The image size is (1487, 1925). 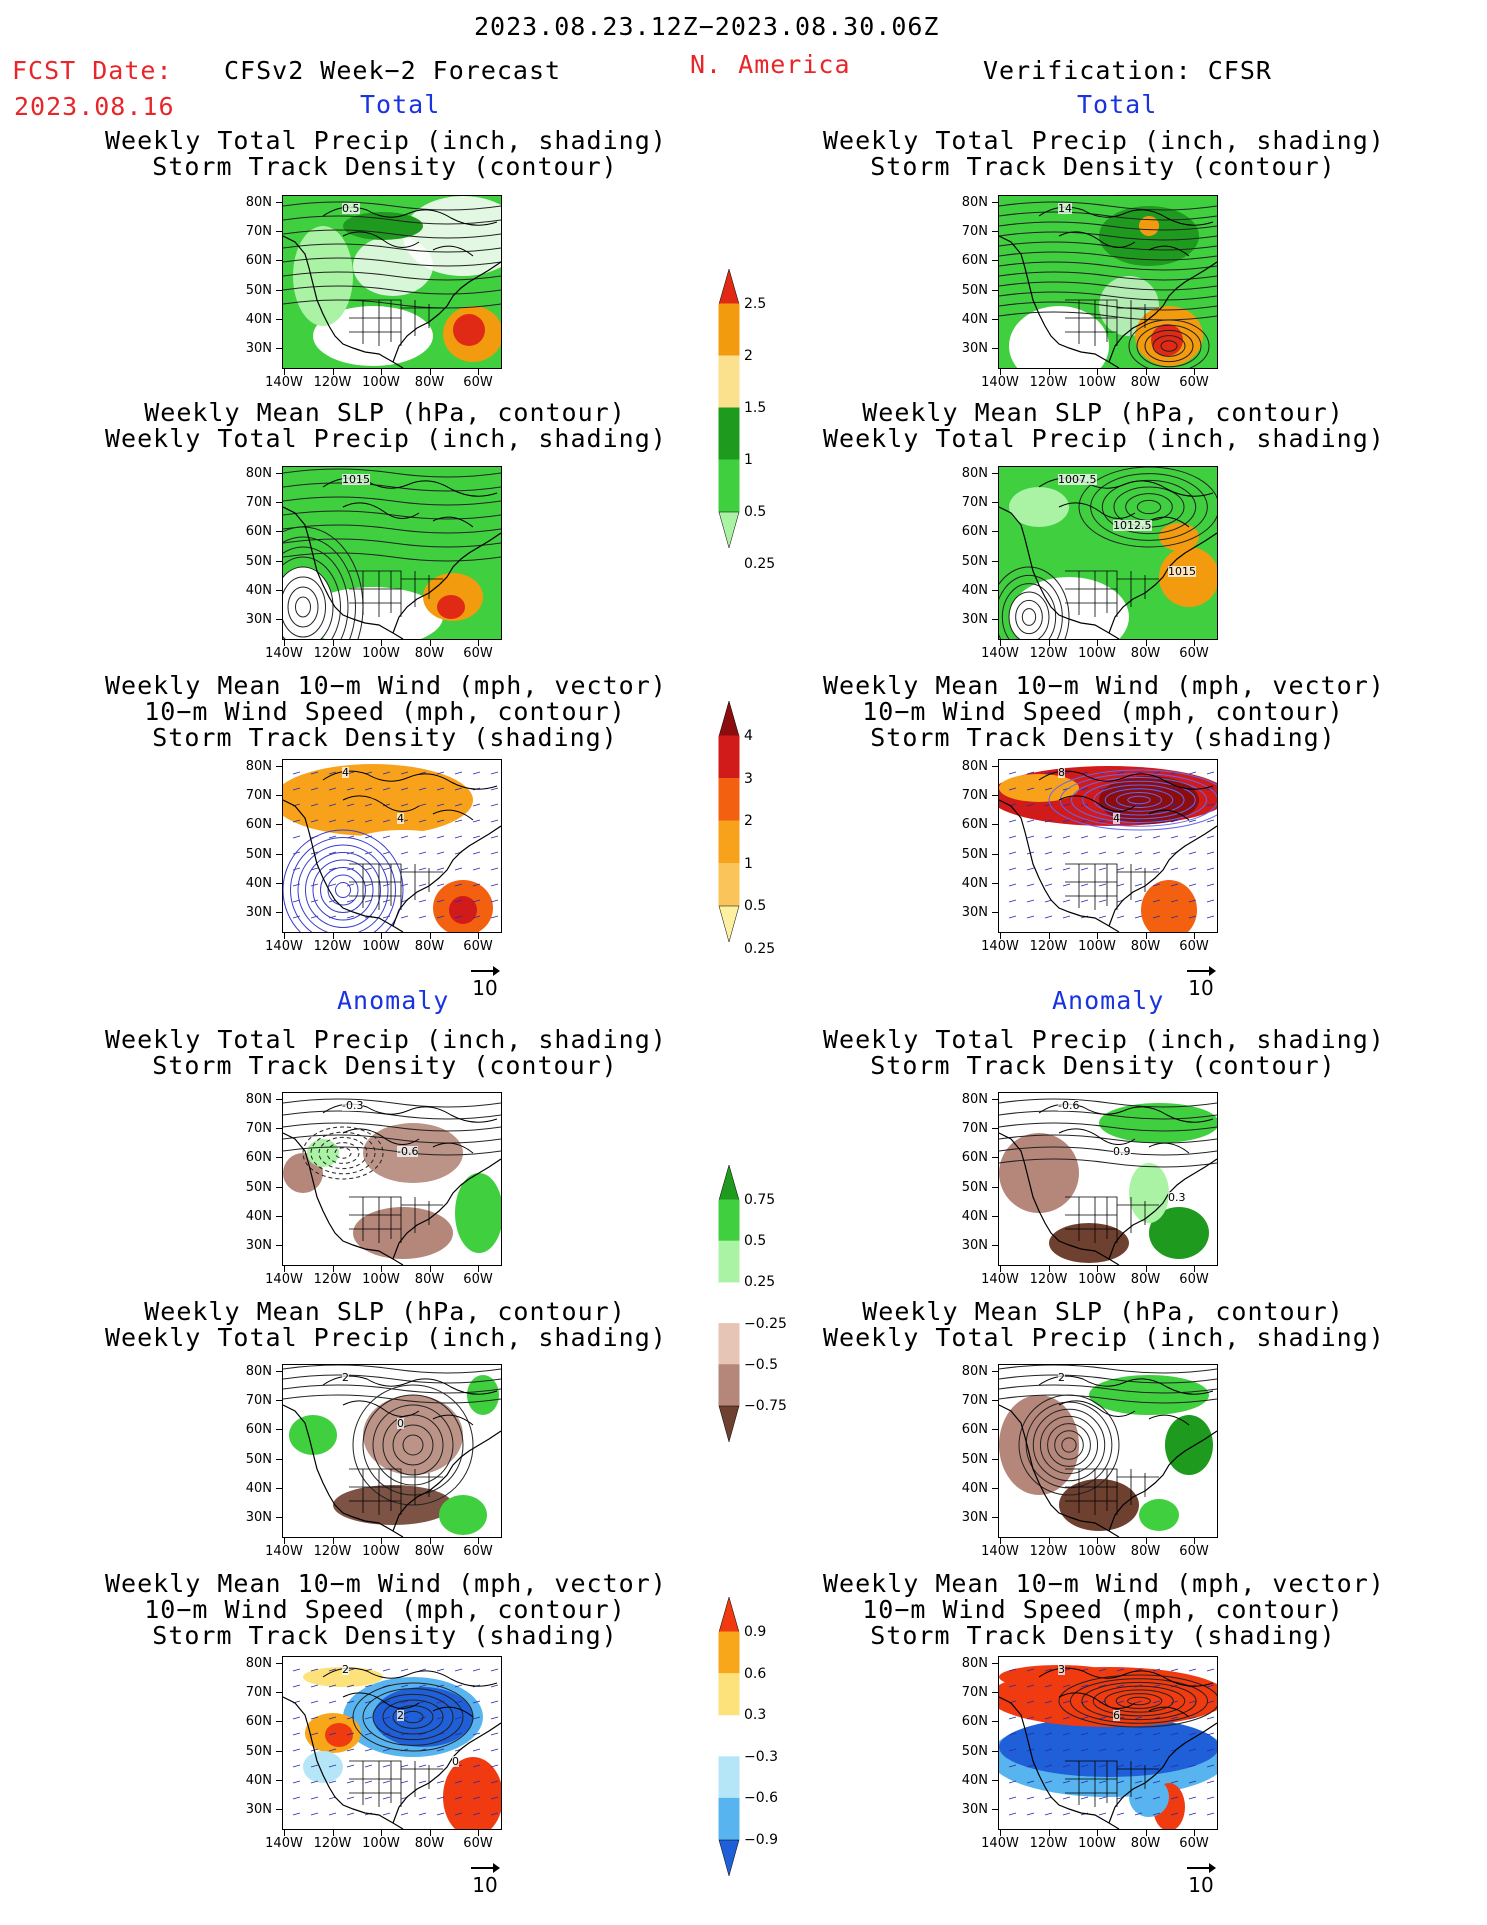 What do you see at coordinates (755, 1715) in the screenshot?
I see `colorbar-label: 0.3` at bounding box center [755, 1715].